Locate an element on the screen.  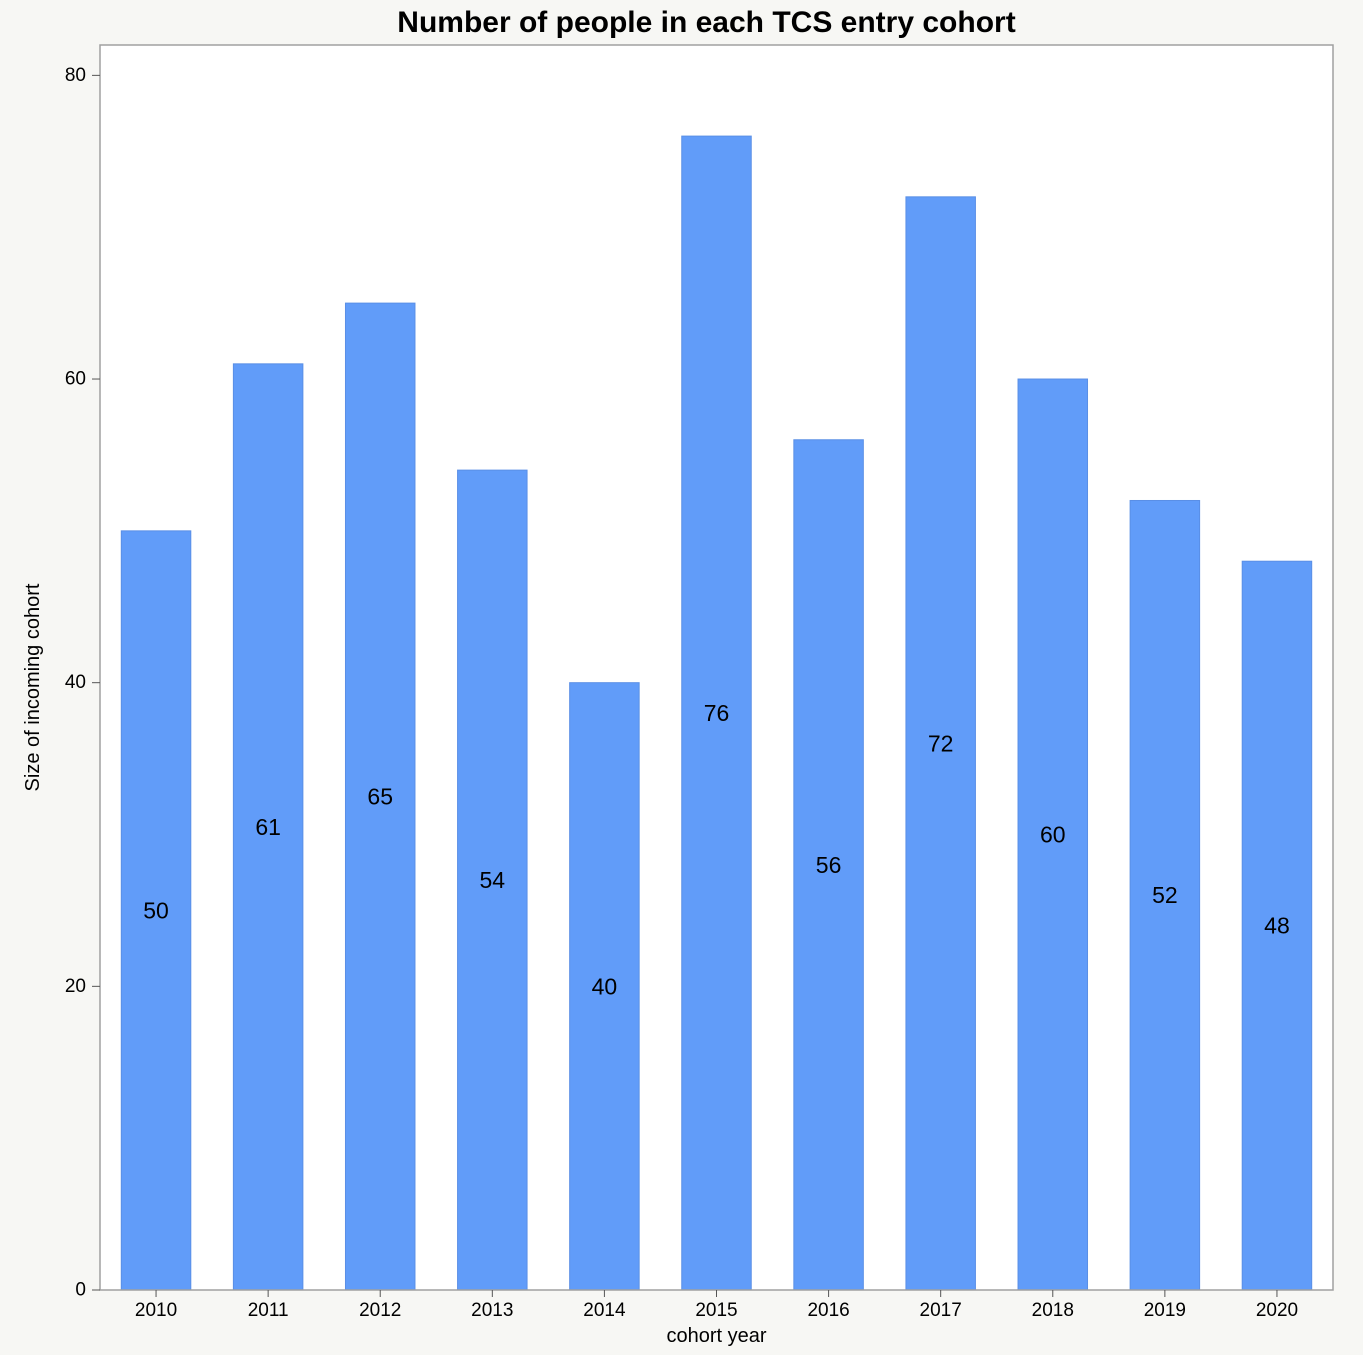
y-tick-label-20: 20 is located at coordinates (75, 986).